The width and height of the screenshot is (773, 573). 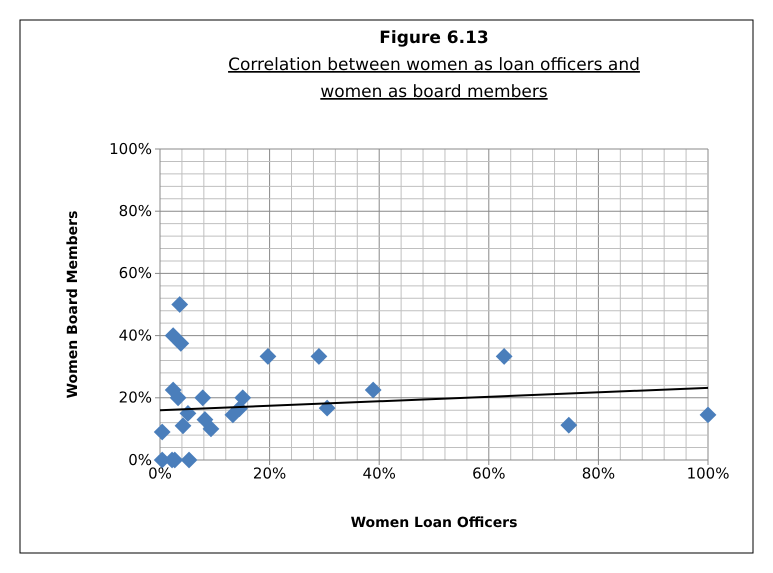 What do you see at coordinates (489, 473) in the screenshot?
I see `x-tick-label: 60%` at bounding box center [489, 473].